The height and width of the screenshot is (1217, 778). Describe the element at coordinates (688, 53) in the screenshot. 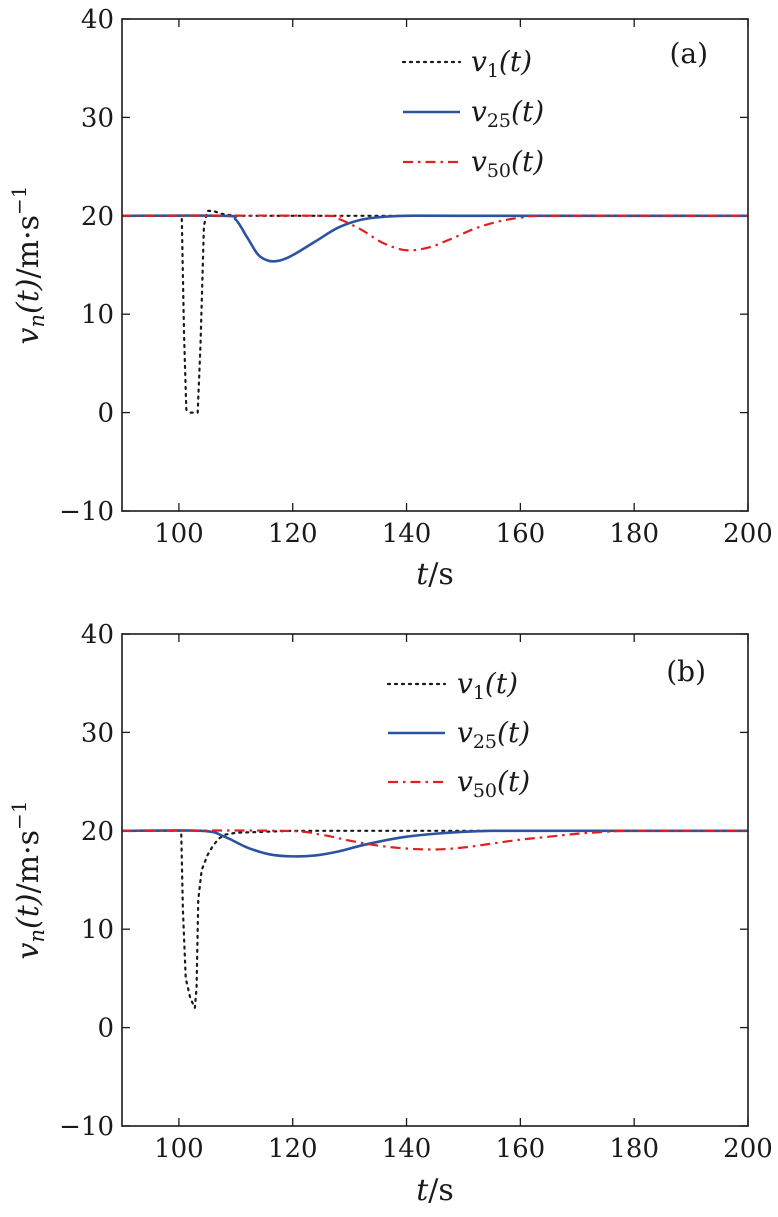

I see `panel-label: (a)` at that location.